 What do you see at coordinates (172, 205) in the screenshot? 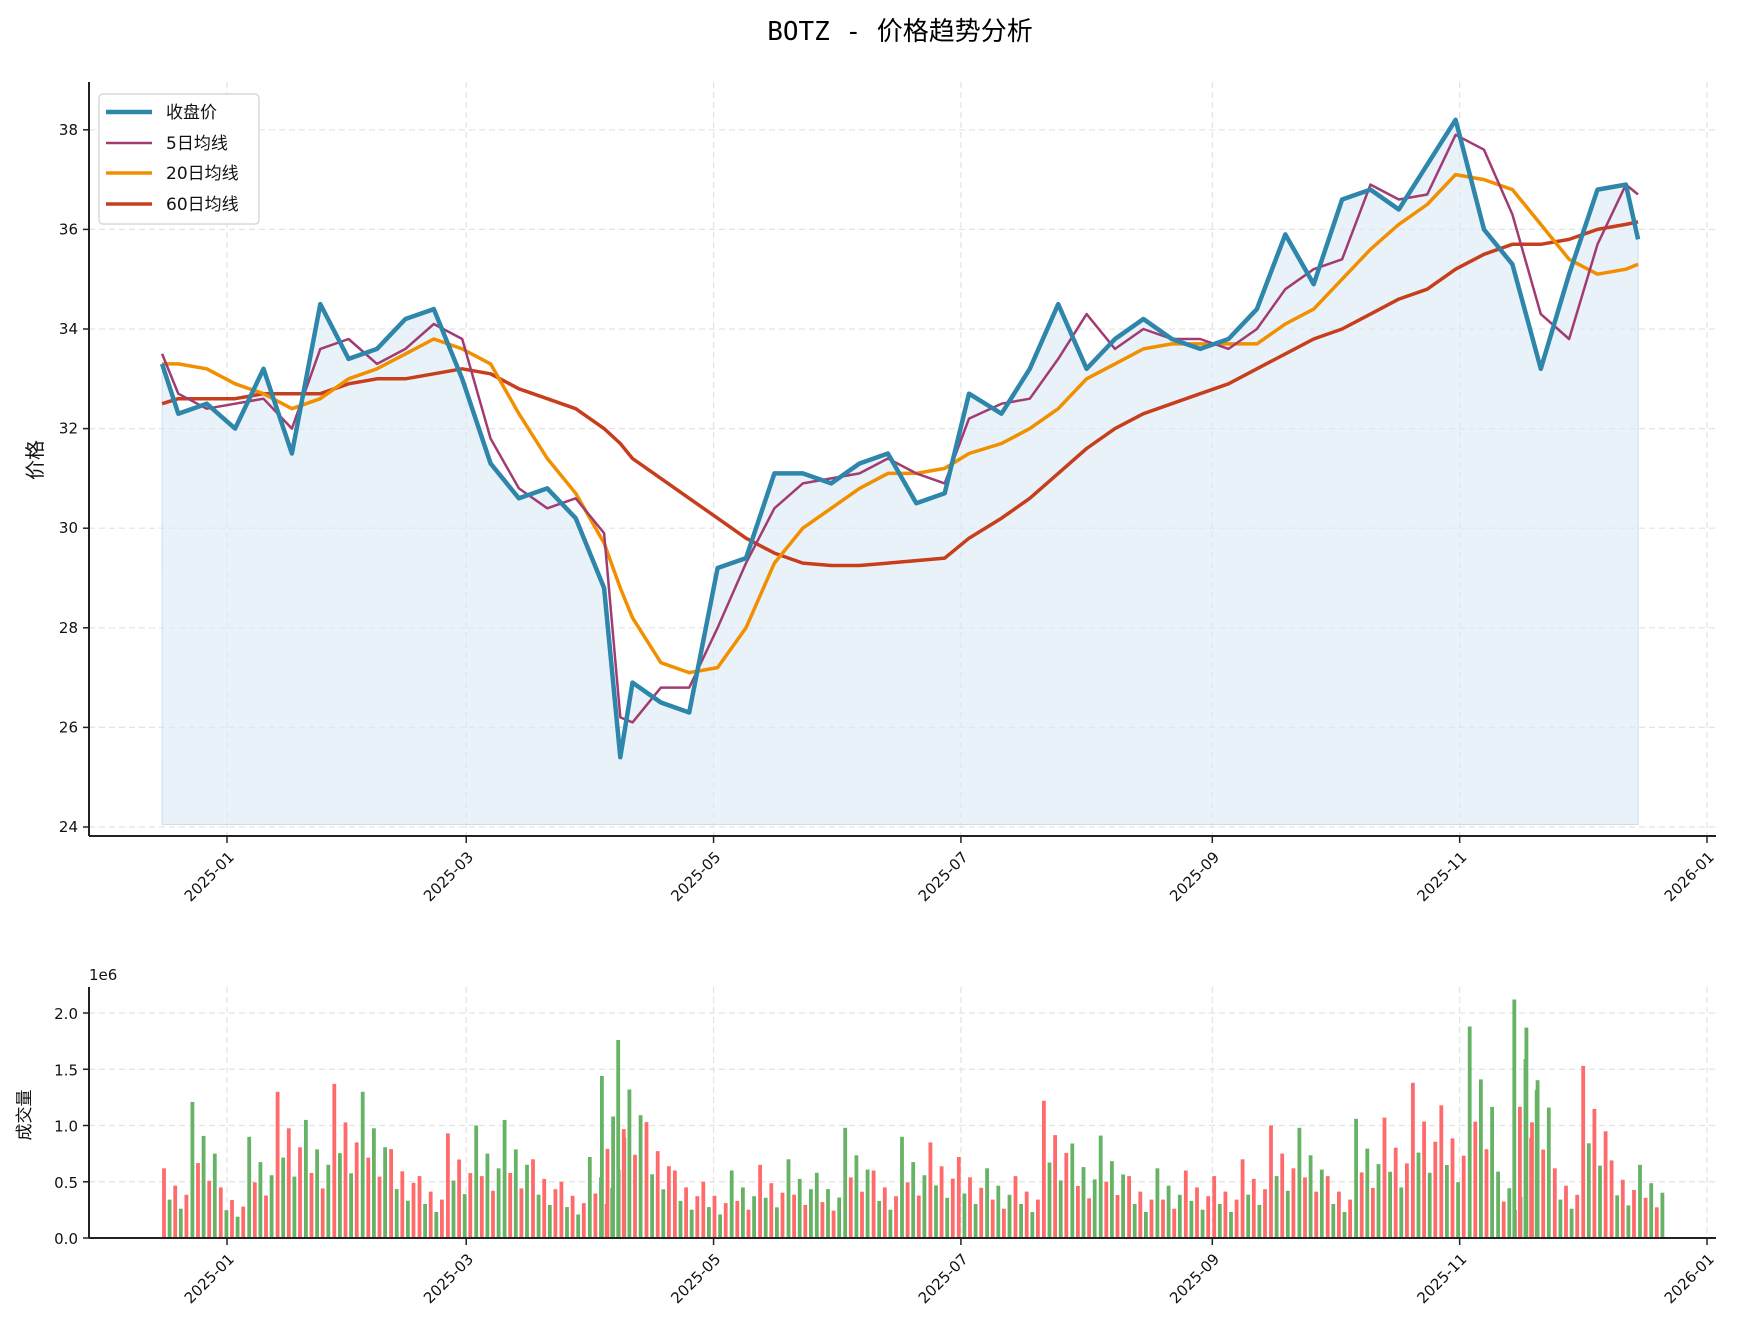
I see `legend-item-ma60: 60日均线` at bounding box center [172, 205].